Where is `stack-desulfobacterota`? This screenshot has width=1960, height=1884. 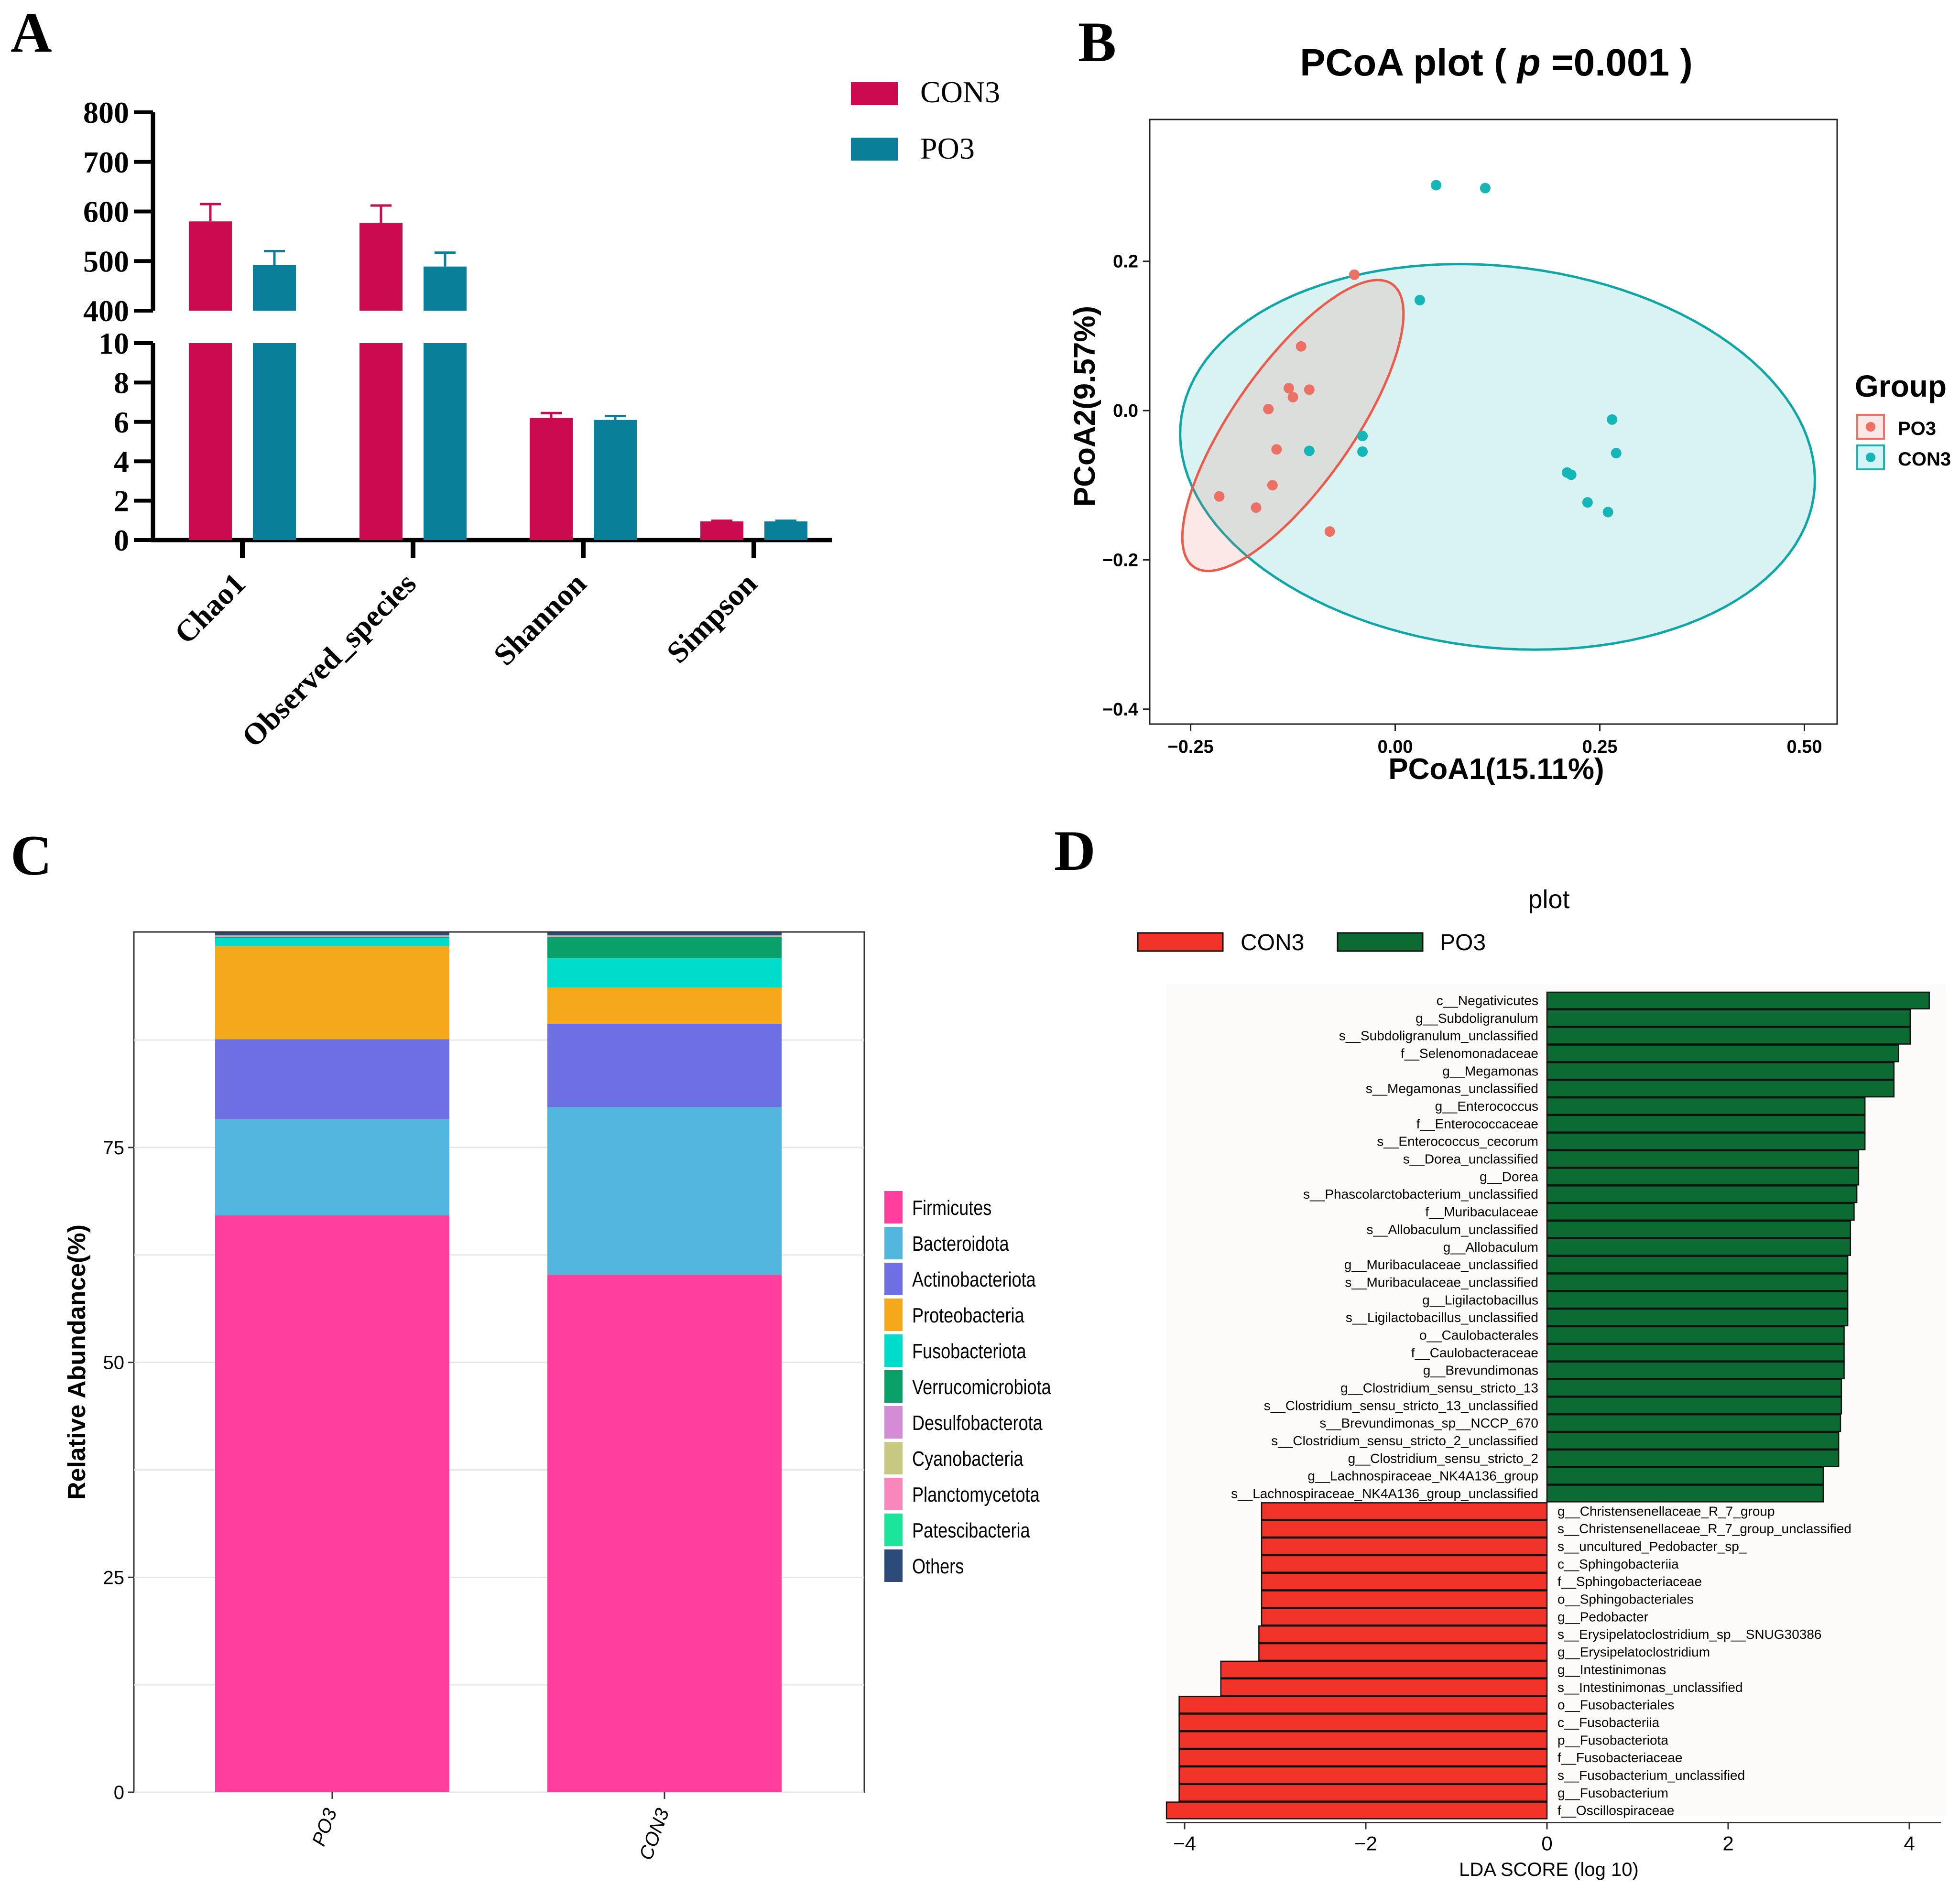 stack-desulfobacterota is located at coordinates (664, 936).